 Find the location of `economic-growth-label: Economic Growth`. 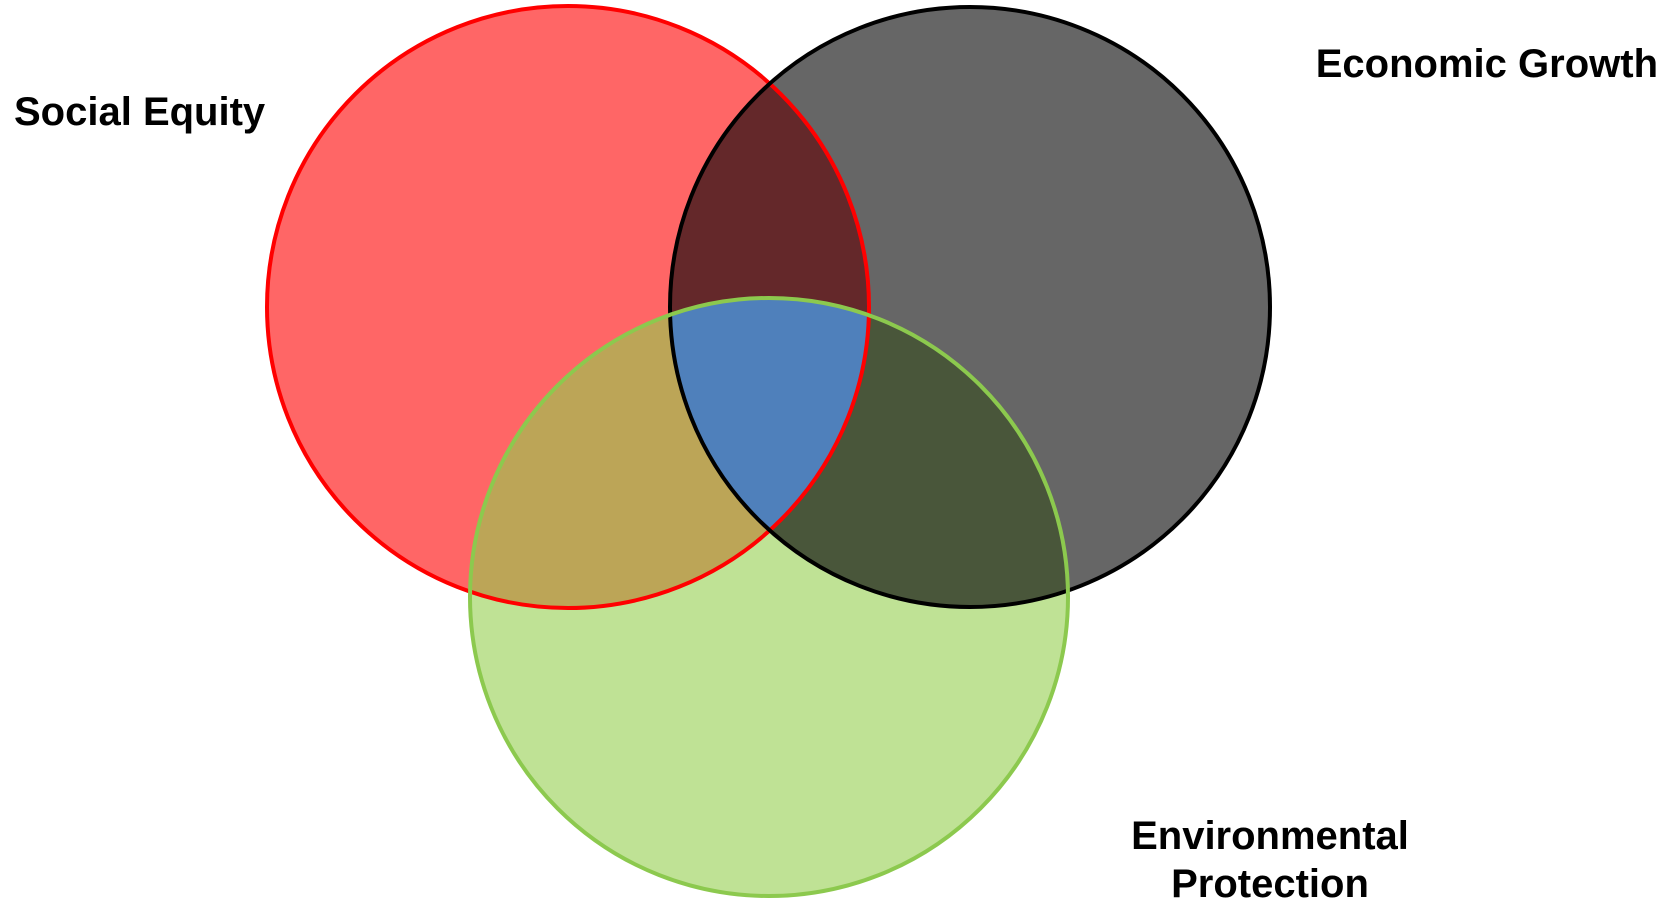

economic-growth-label: Economic Growth is located at coordinates (1486, 64).